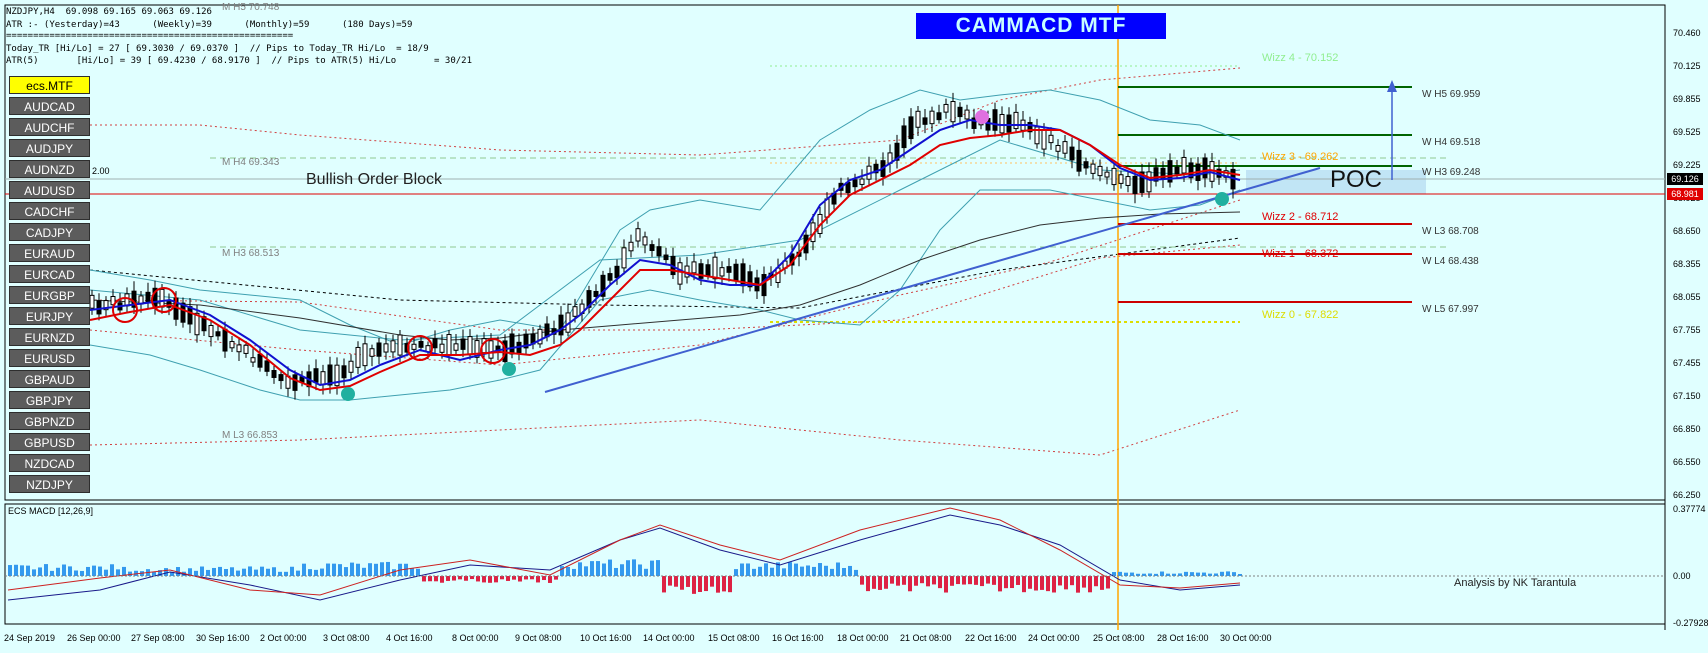 Image resolution: width=1708 pixels, height=653 pixels. What do you see at coordinates (1300, 254) in the screenshot?
I see `wizz-1-label: Wizz 1 - 68.372` at bounding box center [1300, 254].